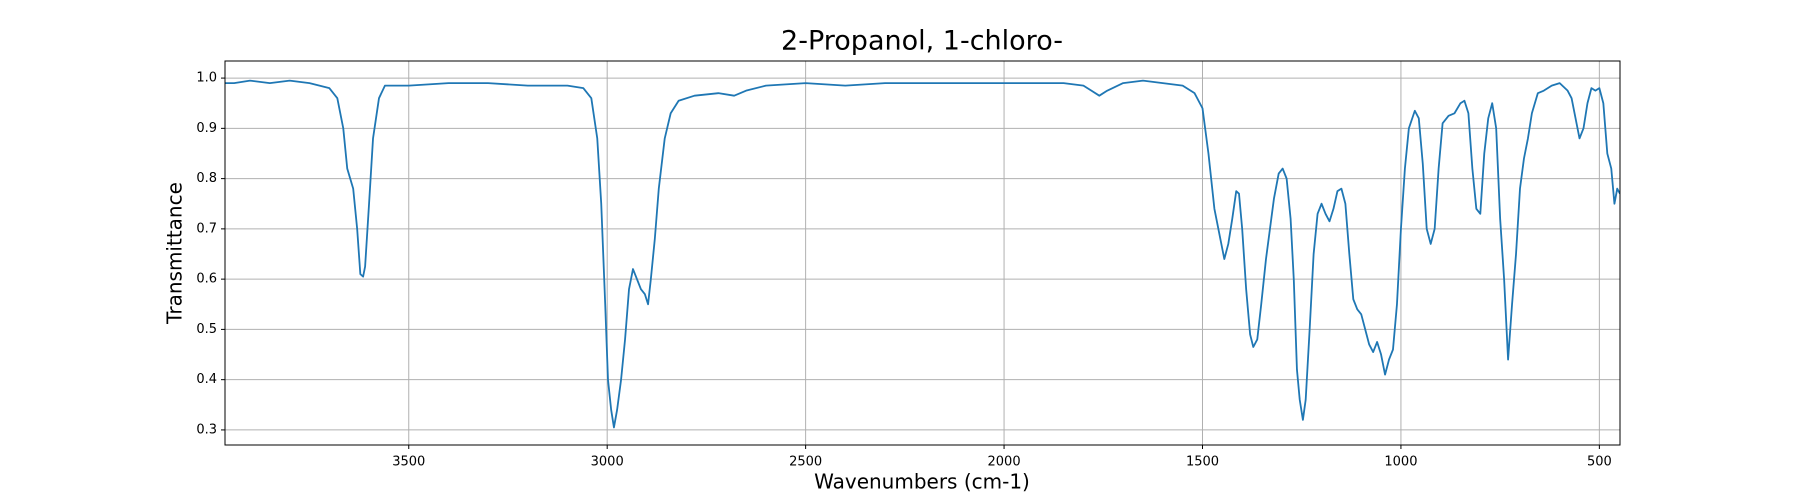 Image resolution: width=1800 pixels, height=500 pixels. Describe the element at coordinates (206, 178) in the screenshot. I see `y-tick-label: 0.8` at that location.